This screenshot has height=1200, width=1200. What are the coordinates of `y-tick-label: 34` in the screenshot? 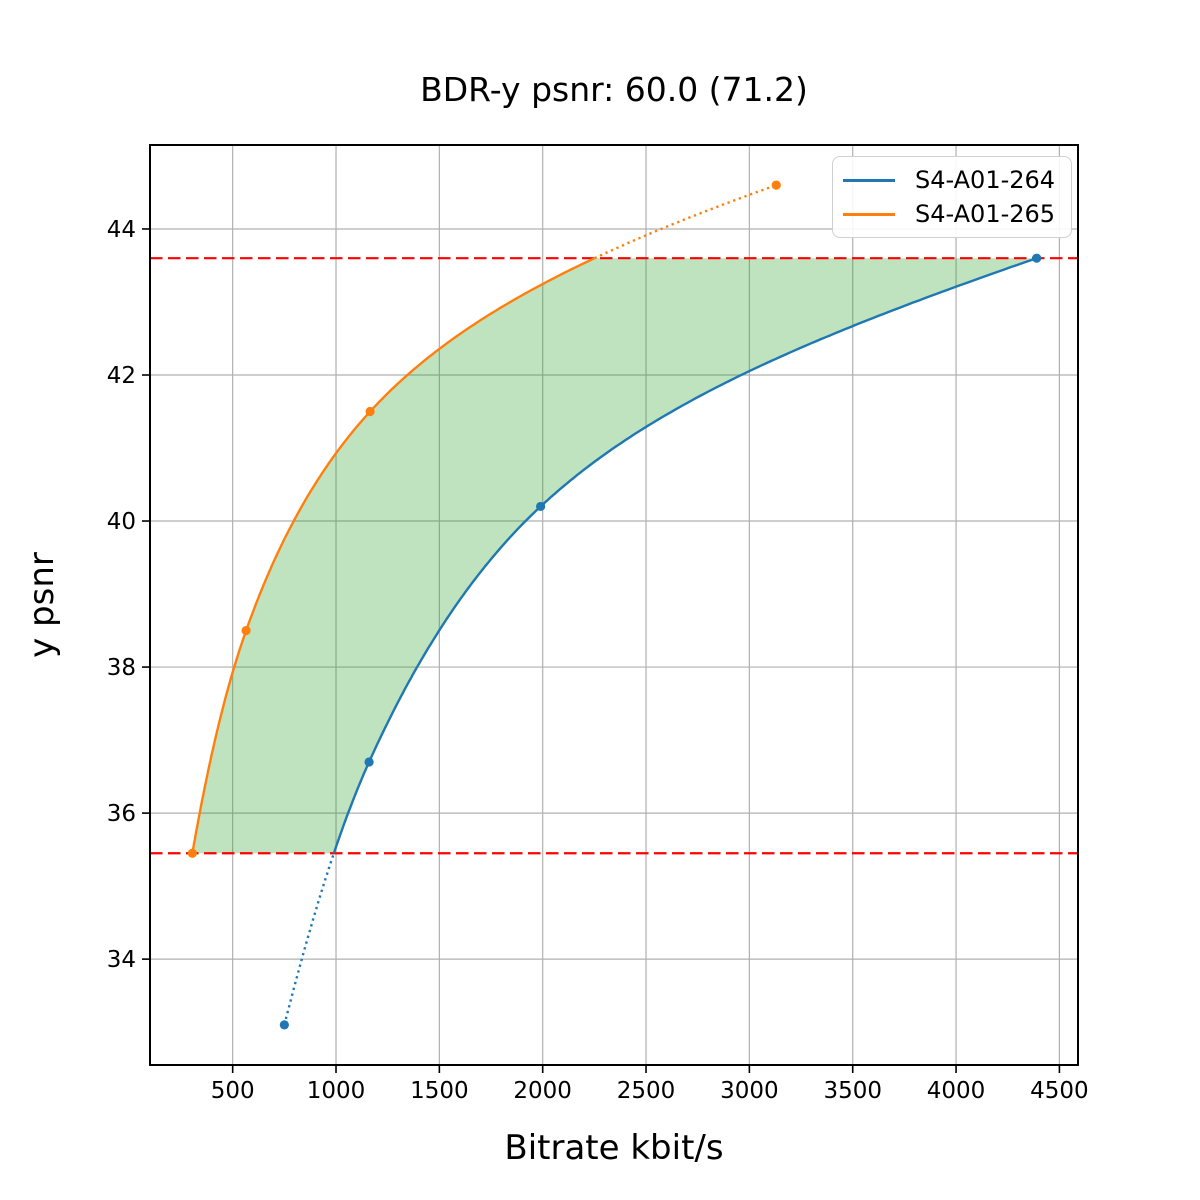 It's located at (121, 960).